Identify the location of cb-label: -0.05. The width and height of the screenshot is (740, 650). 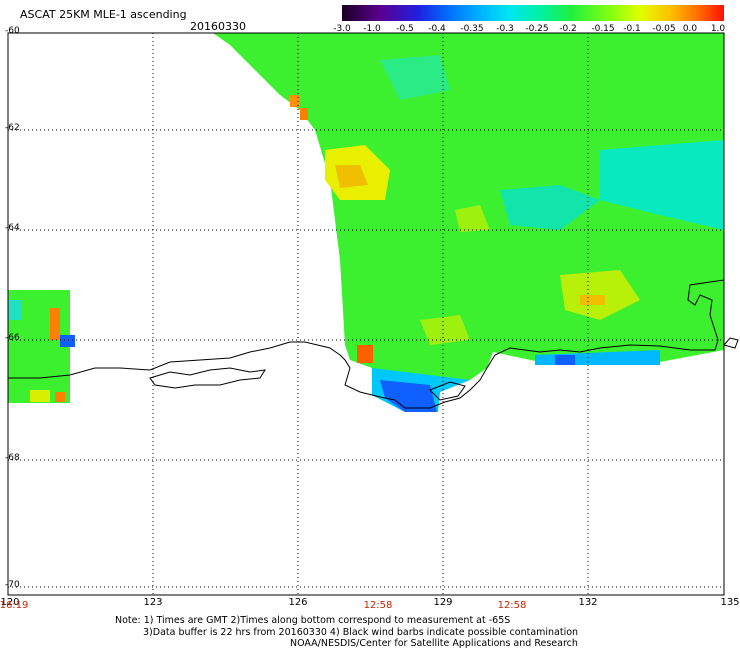
(664, 29).